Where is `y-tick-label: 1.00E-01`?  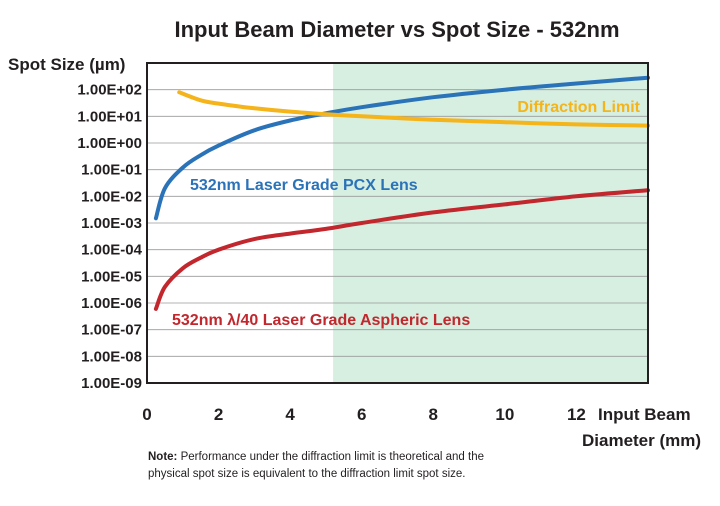
y-tick-label: 1.00E-01 is located at coordinates (111, 170).